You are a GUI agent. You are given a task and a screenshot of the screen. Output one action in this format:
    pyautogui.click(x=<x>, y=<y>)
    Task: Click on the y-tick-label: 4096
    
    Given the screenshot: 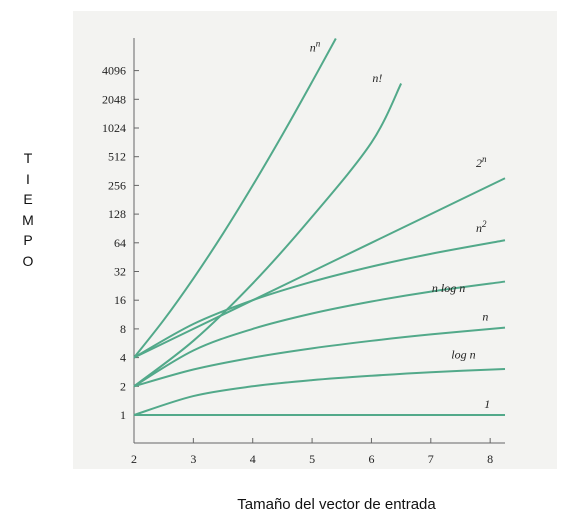 What is the action you would take?
    pyautogui.click(x=114, y=71)
    